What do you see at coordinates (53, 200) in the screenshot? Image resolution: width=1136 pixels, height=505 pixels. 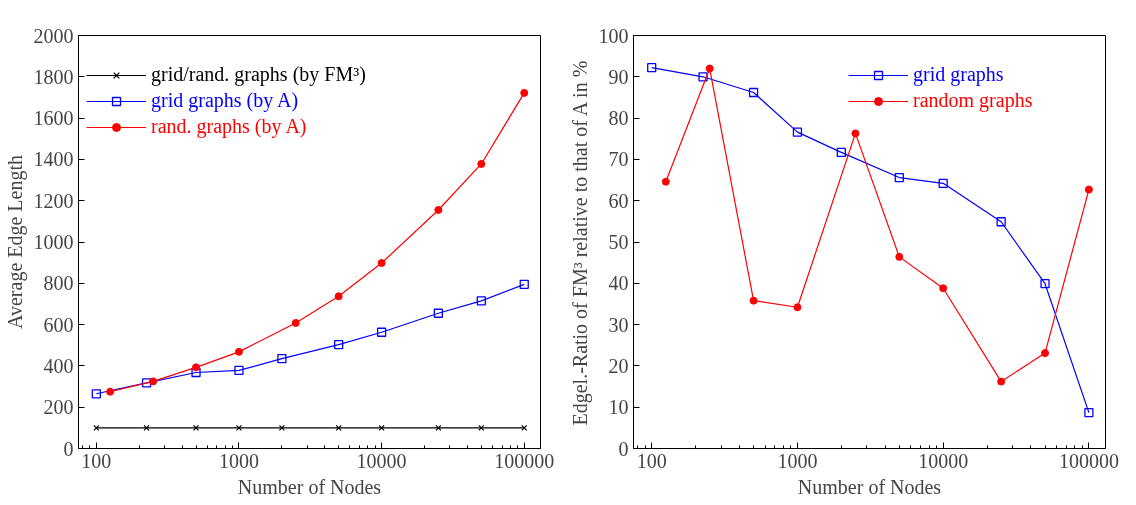 I see `y-tick-label: 1200` at bounding box center [53, 200].